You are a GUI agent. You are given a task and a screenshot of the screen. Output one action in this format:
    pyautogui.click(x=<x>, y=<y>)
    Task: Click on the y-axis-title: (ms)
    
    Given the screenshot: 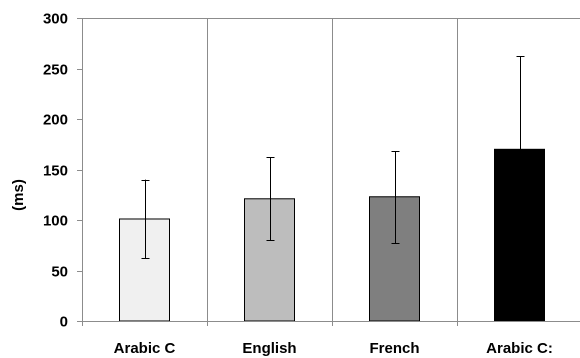 What is the action you would take?
    pyautogui.click(x=18, y=195)
    